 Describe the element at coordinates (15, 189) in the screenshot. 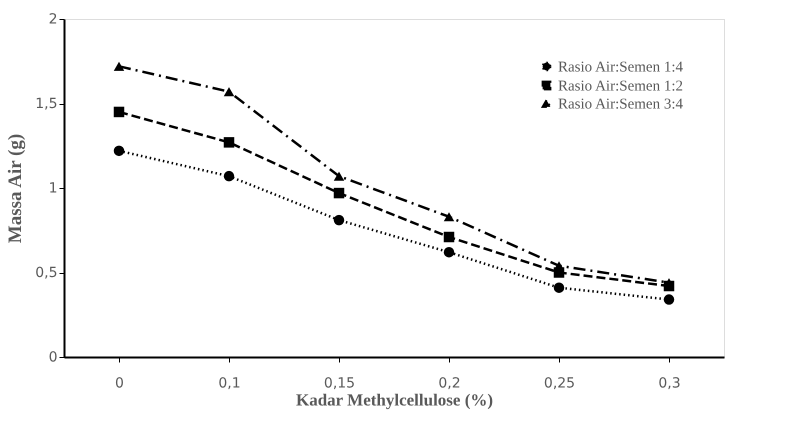

I see `y-axis-title: Massa Air (g)` at that location.